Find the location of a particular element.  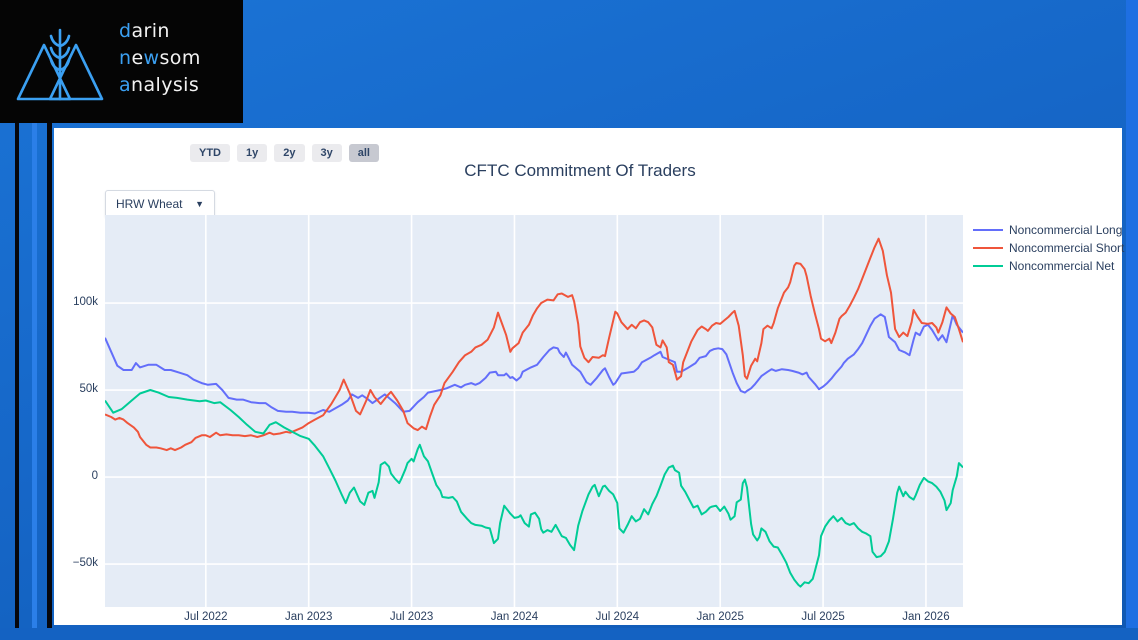

x-tick-label: Jan 2026 is located at coordinates (926, 617).